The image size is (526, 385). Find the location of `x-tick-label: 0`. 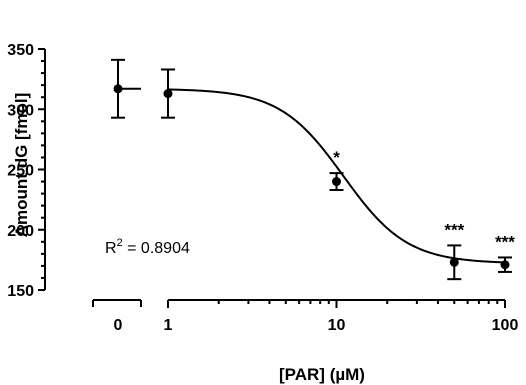

x-tick-label: 0 is located at coordinates (118, 325).